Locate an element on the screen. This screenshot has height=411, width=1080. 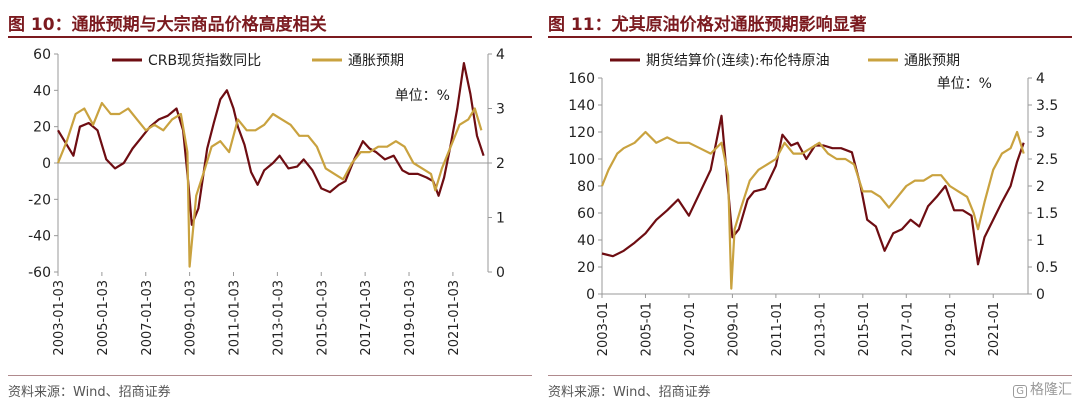
left-y-tick-label: -40 is located at coordinates (39, 237).